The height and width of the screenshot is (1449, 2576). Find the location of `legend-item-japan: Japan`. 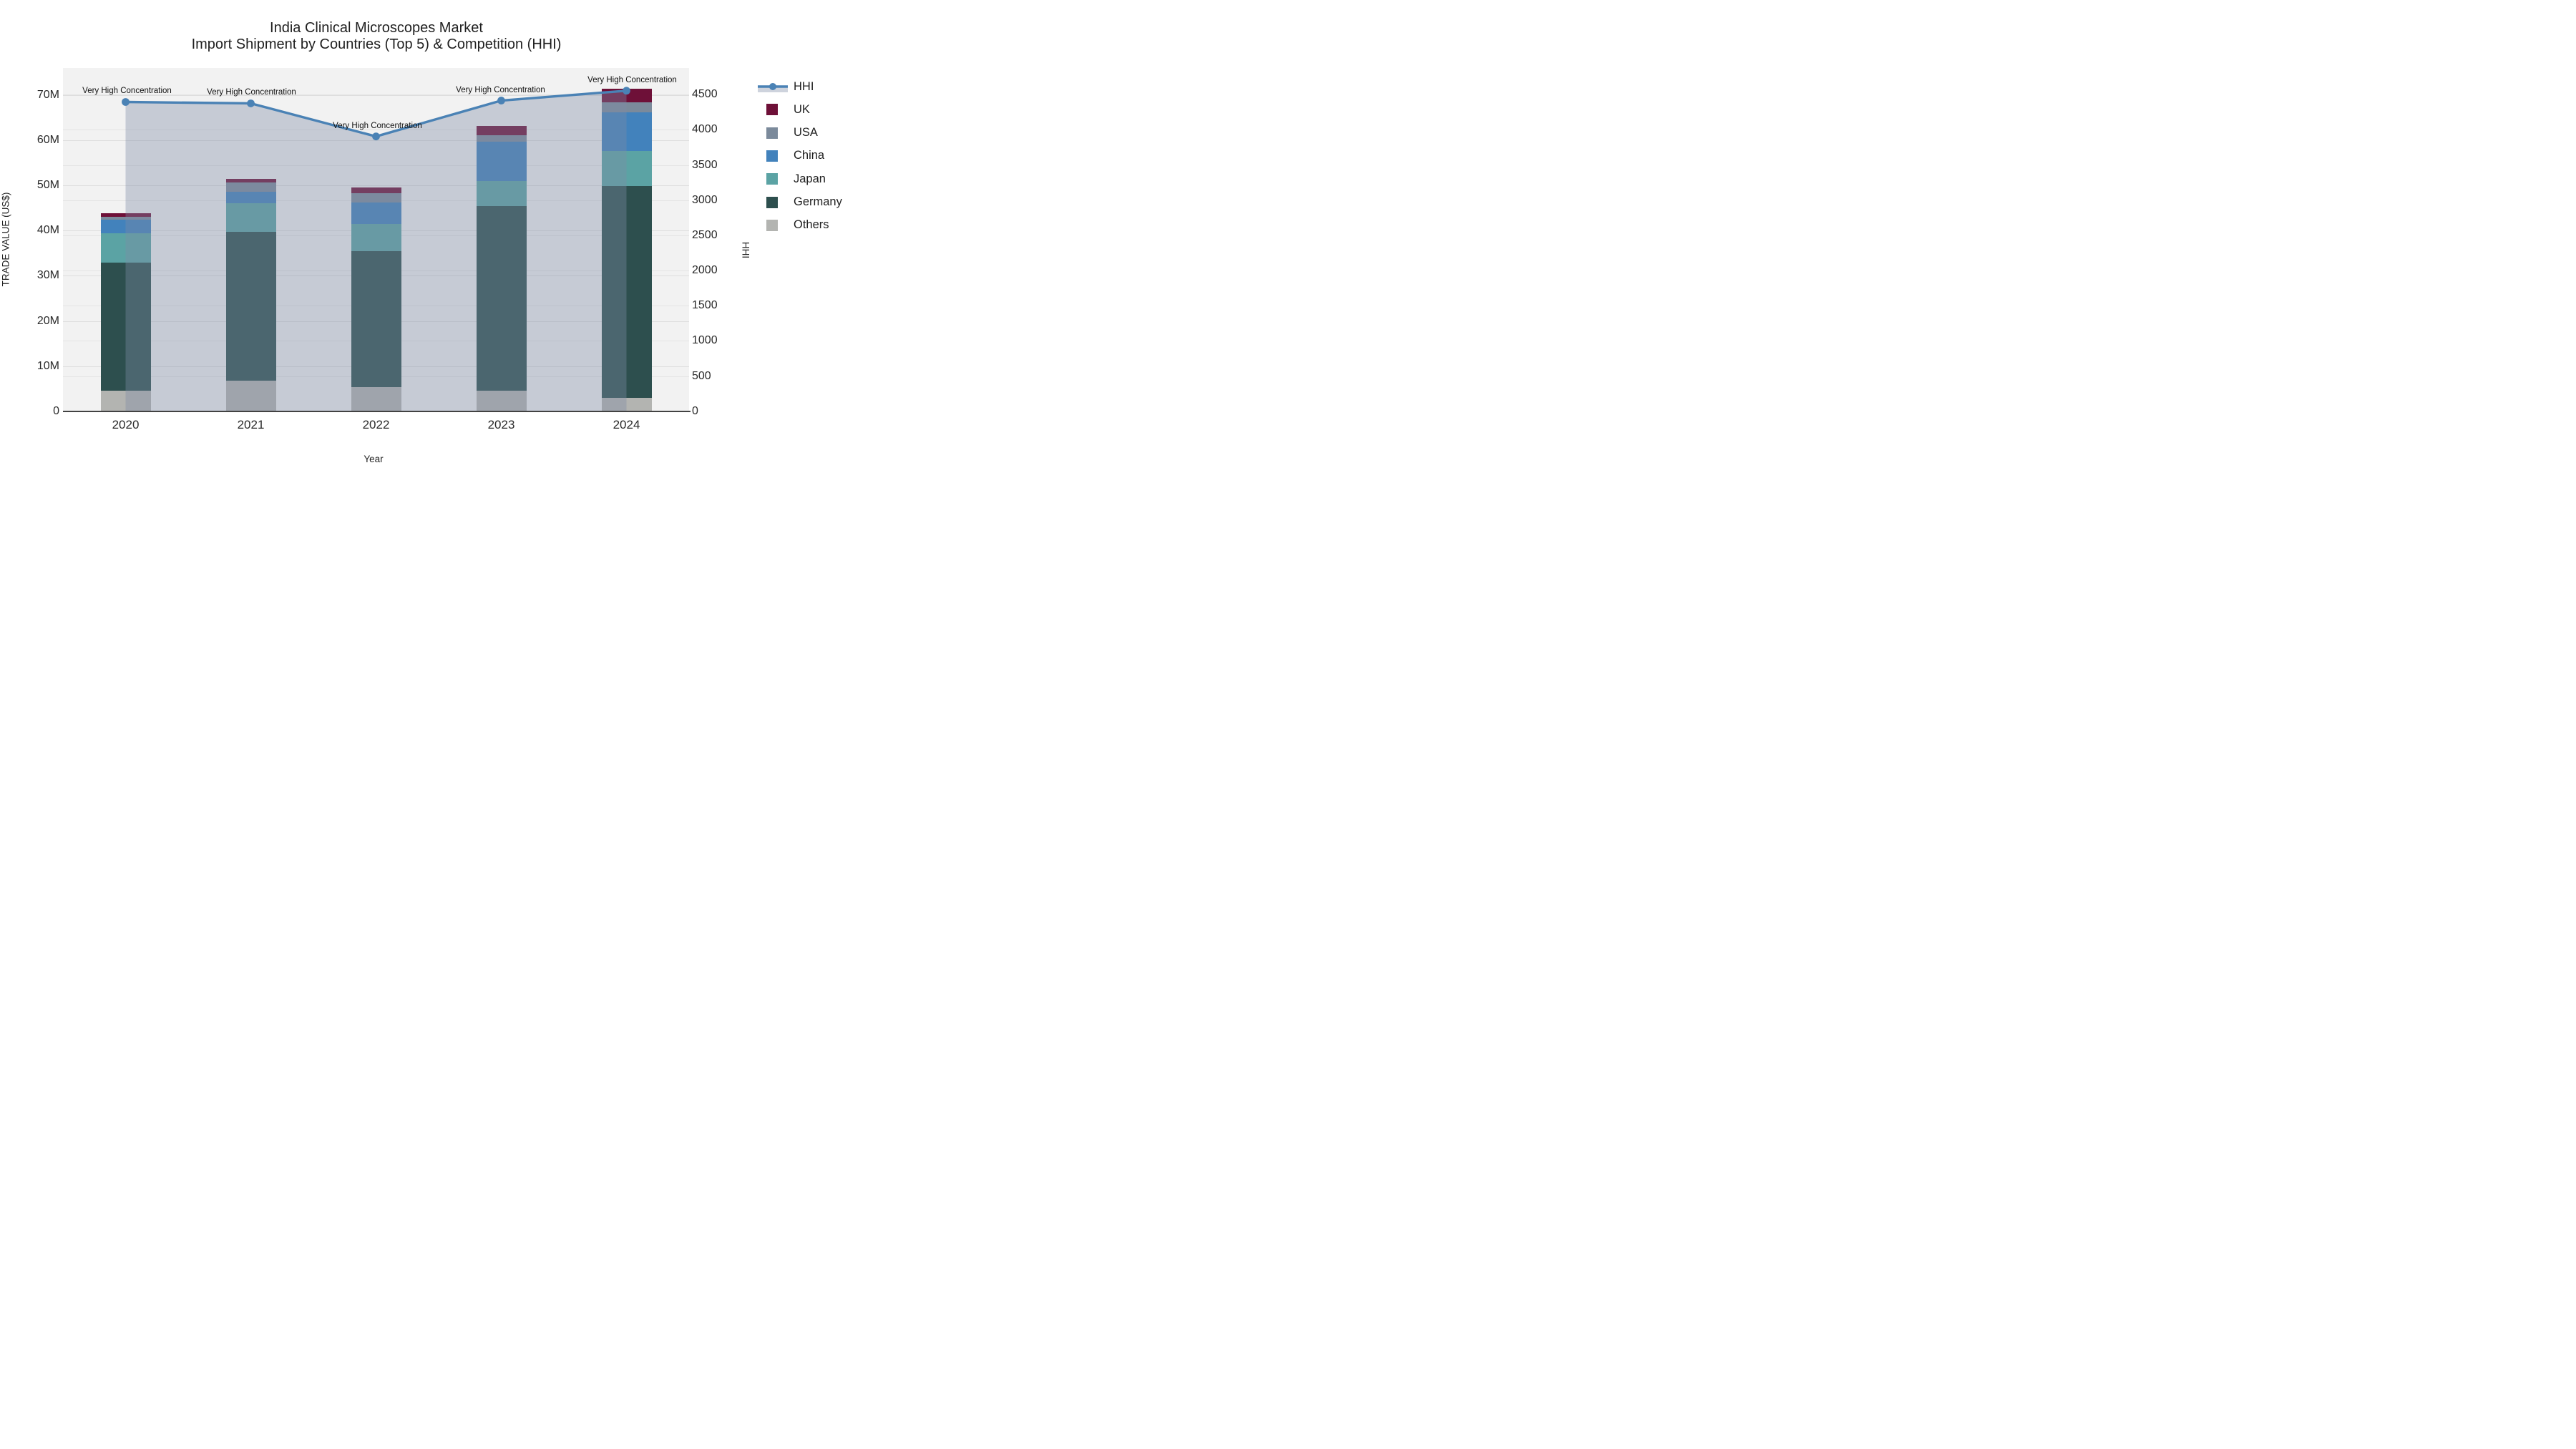

legend-item-japan: Japan is located at coordinates (808, 178).